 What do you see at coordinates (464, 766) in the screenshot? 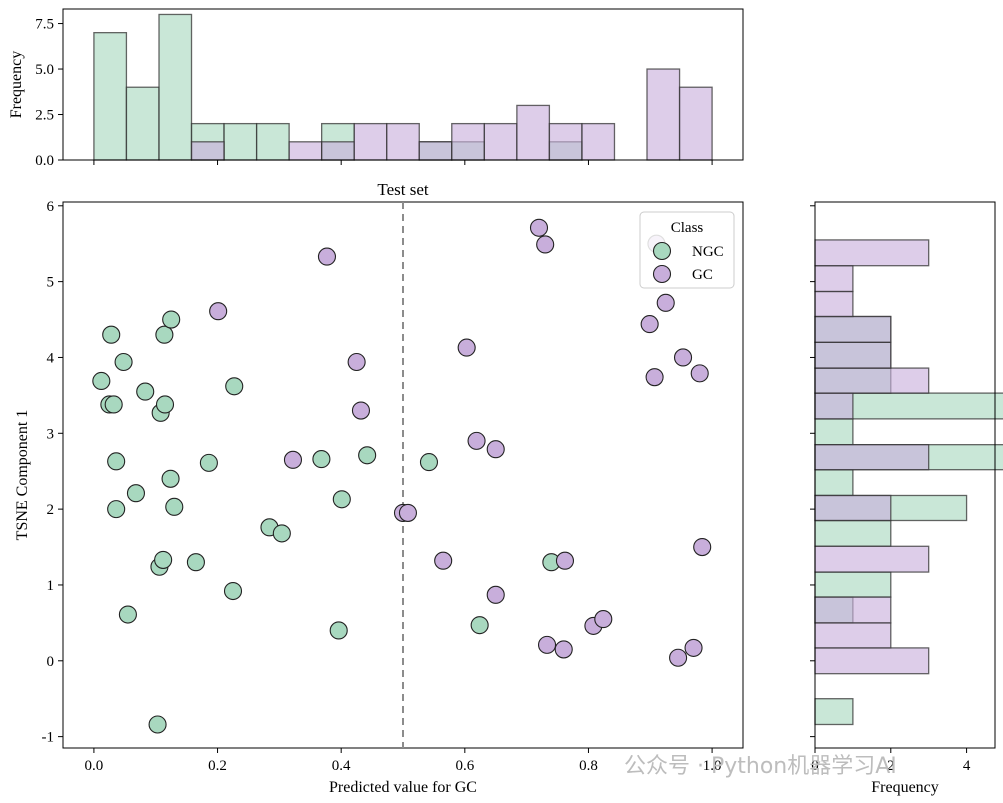
I see `scatter-xtick-label: 0.6` at bounding box center [464, 766].